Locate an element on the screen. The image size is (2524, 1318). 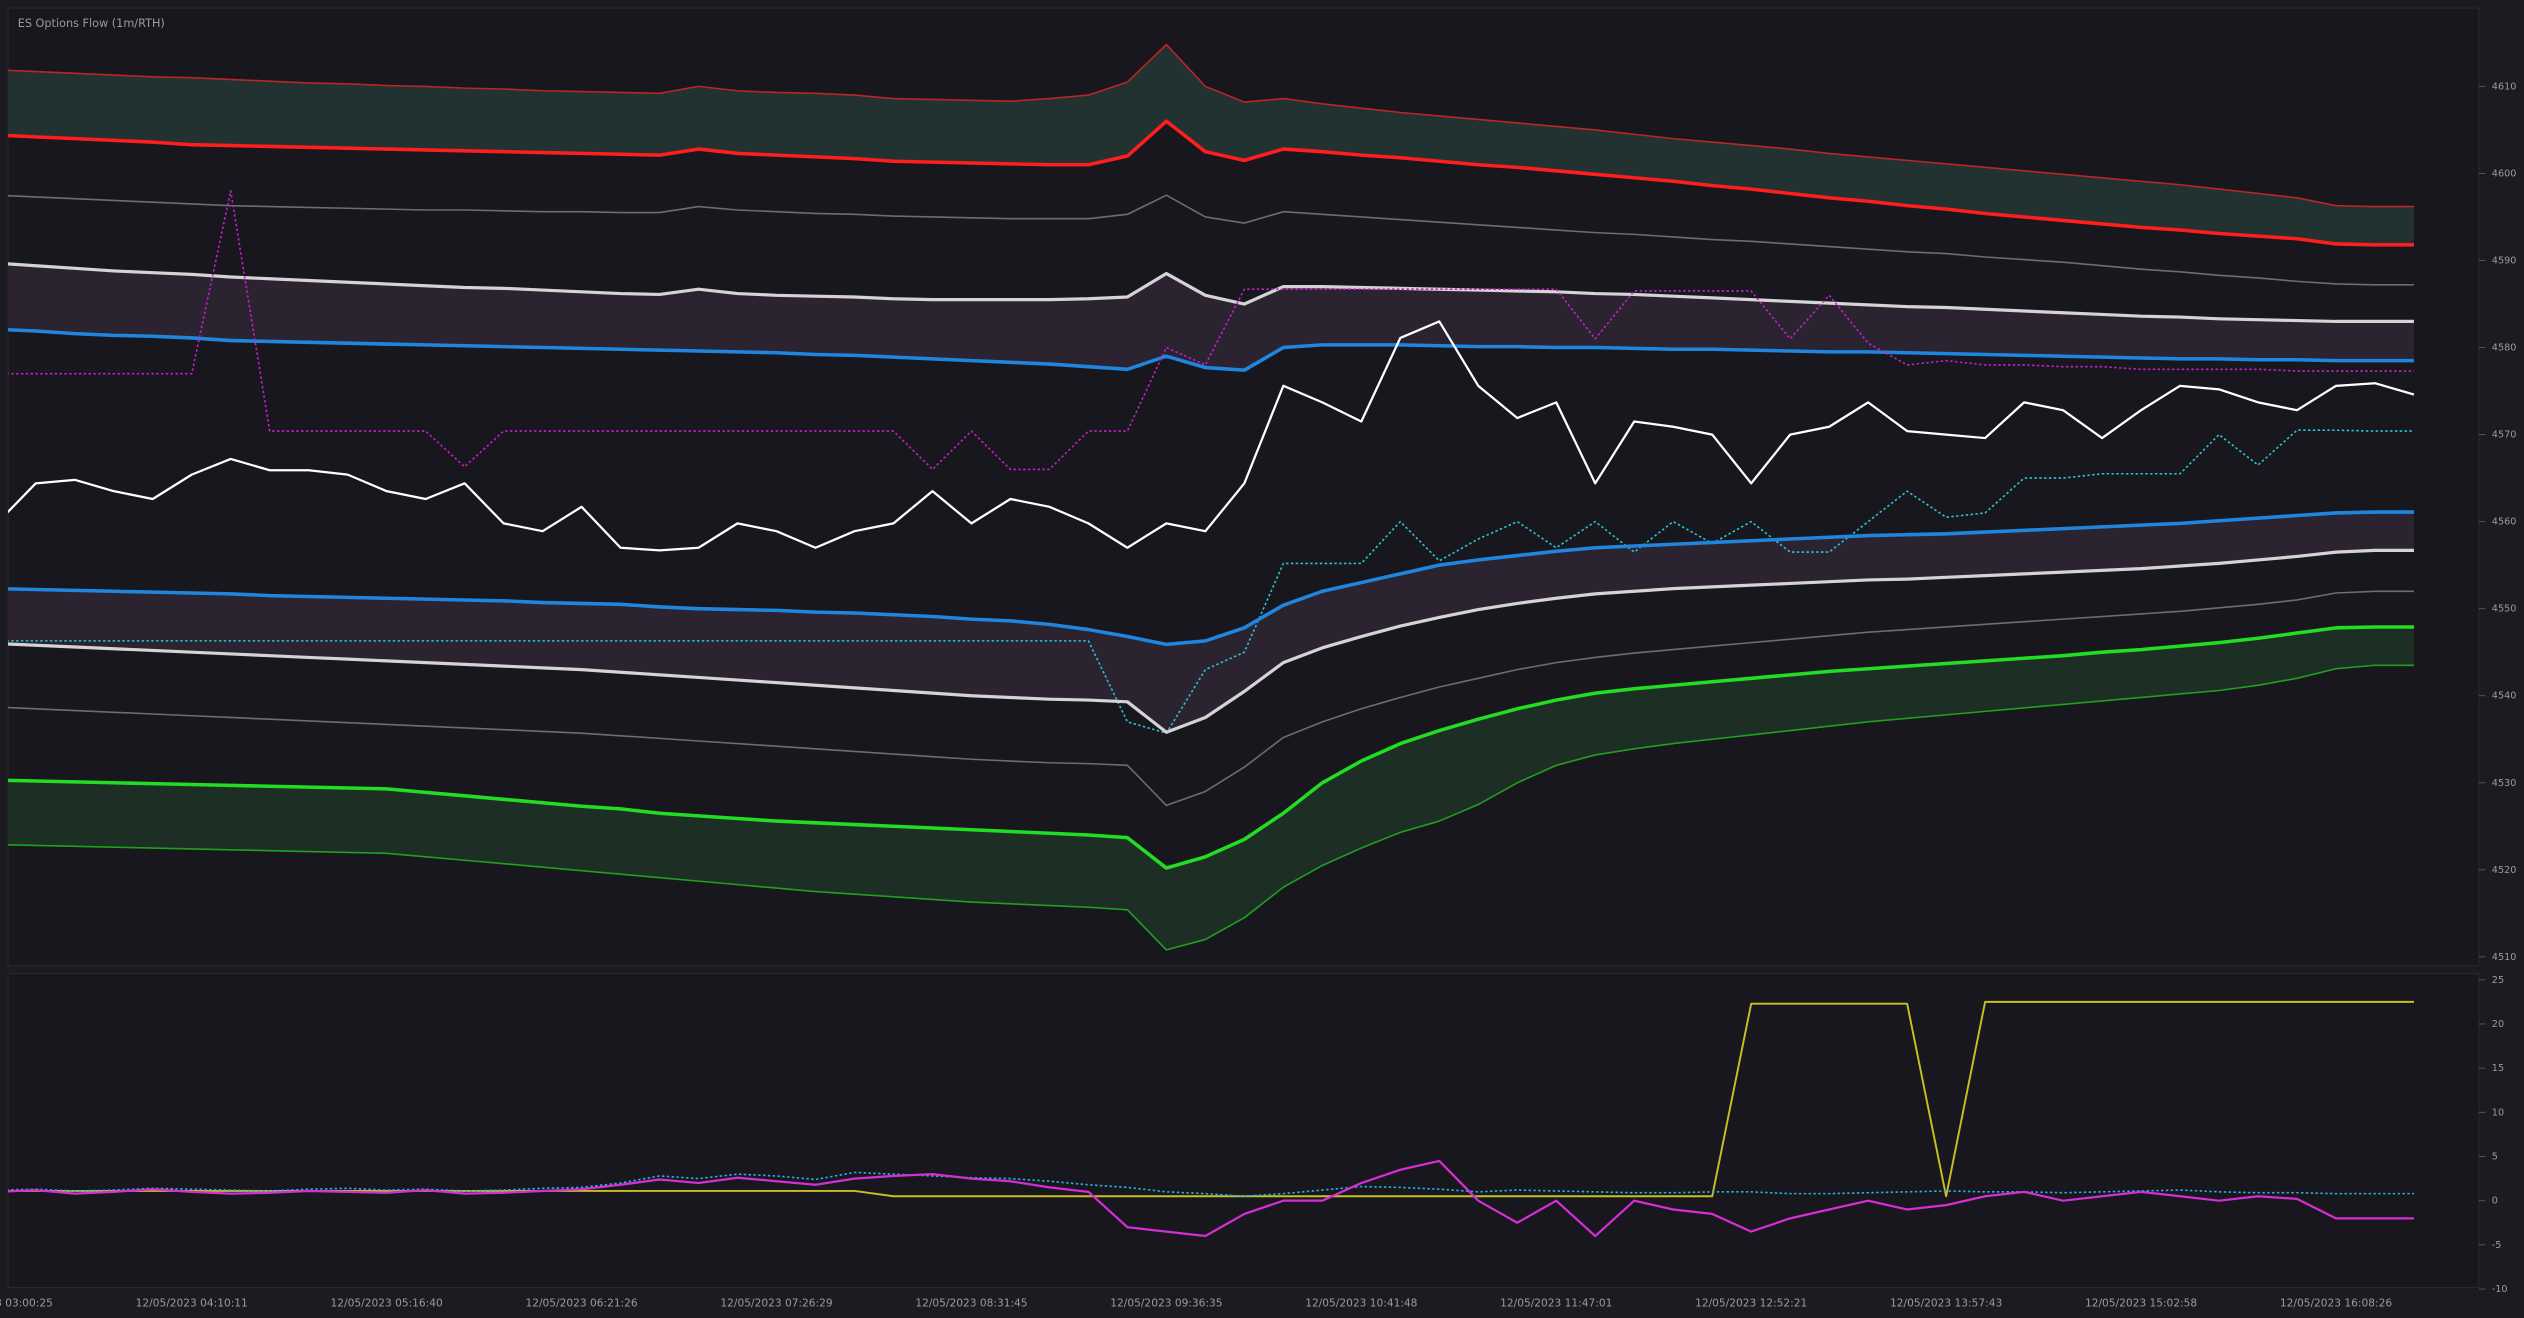
y-tick-label: 4510 is located at coordinates (2504, 957).